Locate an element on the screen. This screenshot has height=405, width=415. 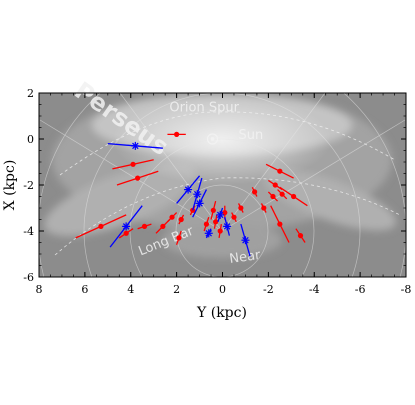
y-tick-label: -4 is located at coordinates (28, 231).